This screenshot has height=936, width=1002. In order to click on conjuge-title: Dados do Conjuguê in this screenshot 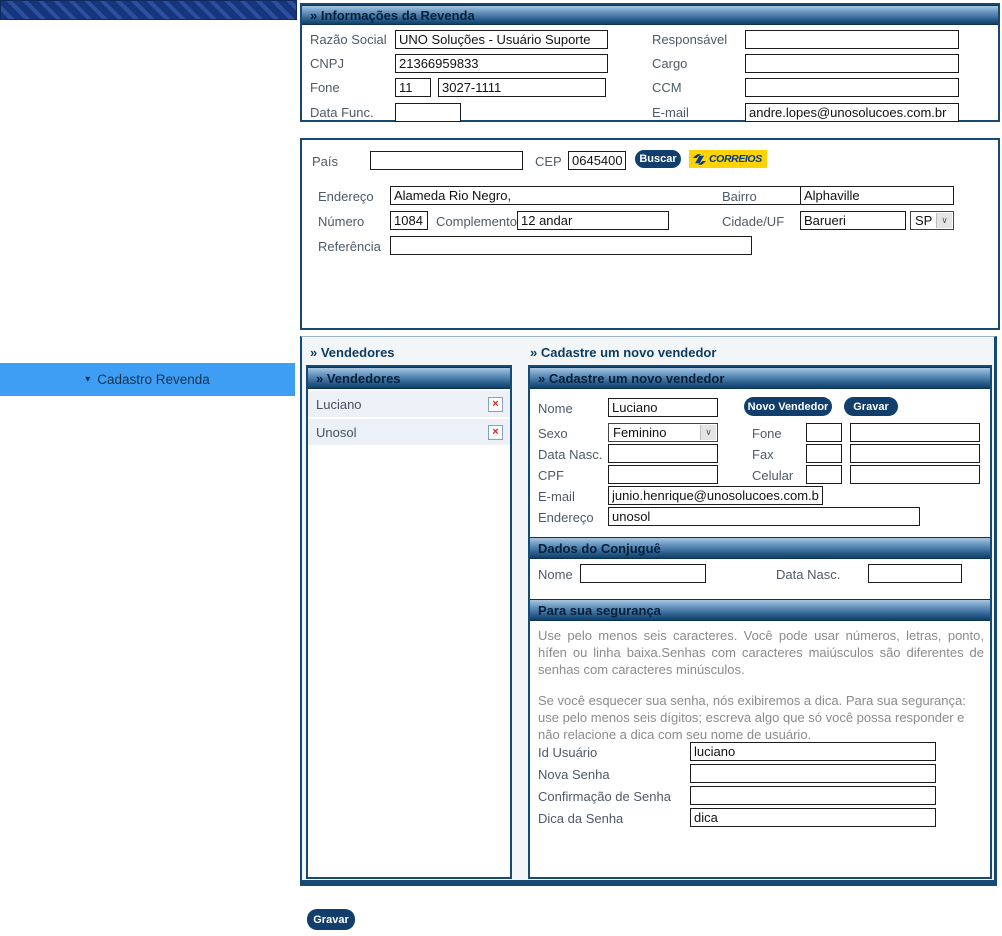, I will do `click(599, 548)`.